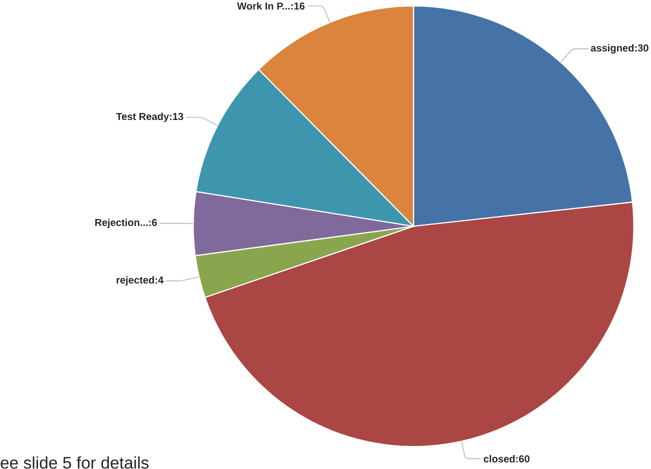 The width and height of the screenshot is (651, 469). What do you see at coordinates (523, 459) in the screenshot?
I see `data-label: :60` at bounding box center [523, 459].